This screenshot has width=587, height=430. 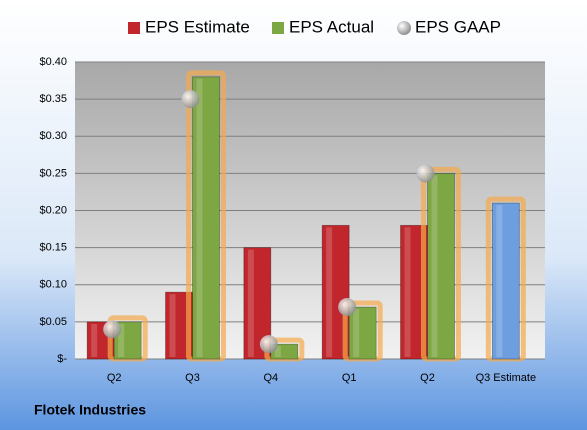 I want to click on legend-label: EPS Estimate, so click(x=197, y=26).